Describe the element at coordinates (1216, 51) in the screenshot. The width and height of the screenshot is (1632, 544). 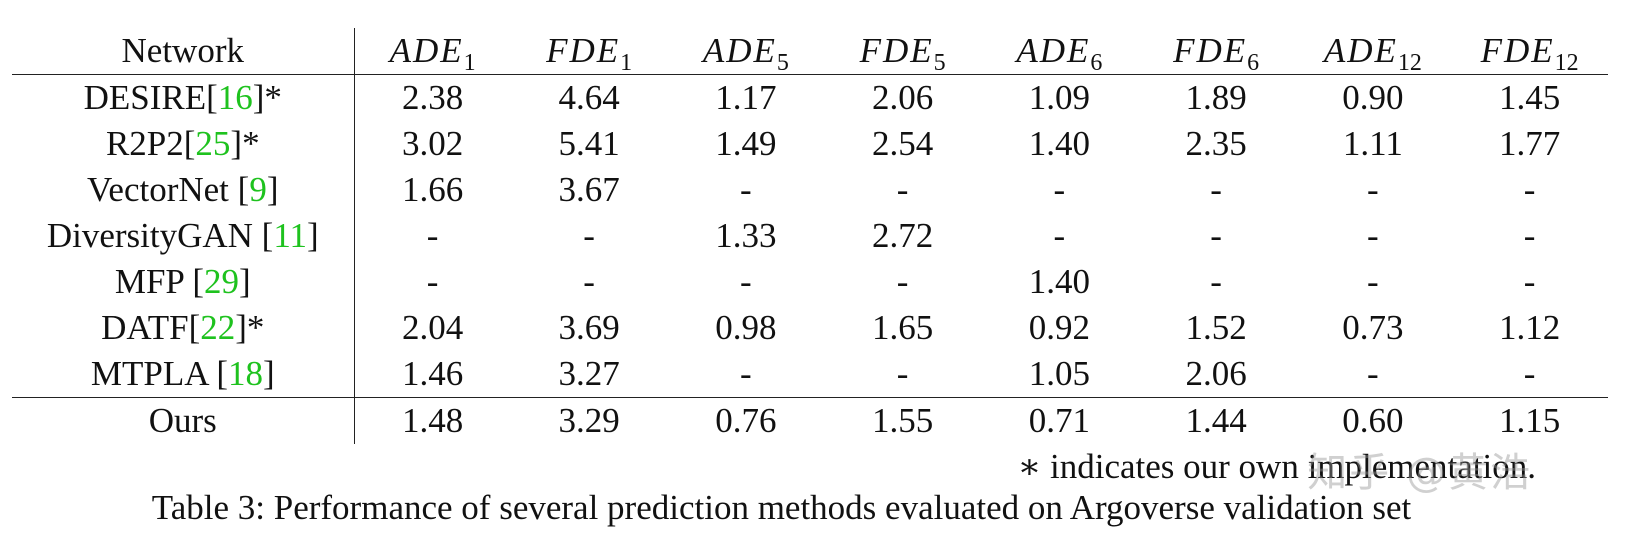
I see `metric-header: FDE6` at that location.